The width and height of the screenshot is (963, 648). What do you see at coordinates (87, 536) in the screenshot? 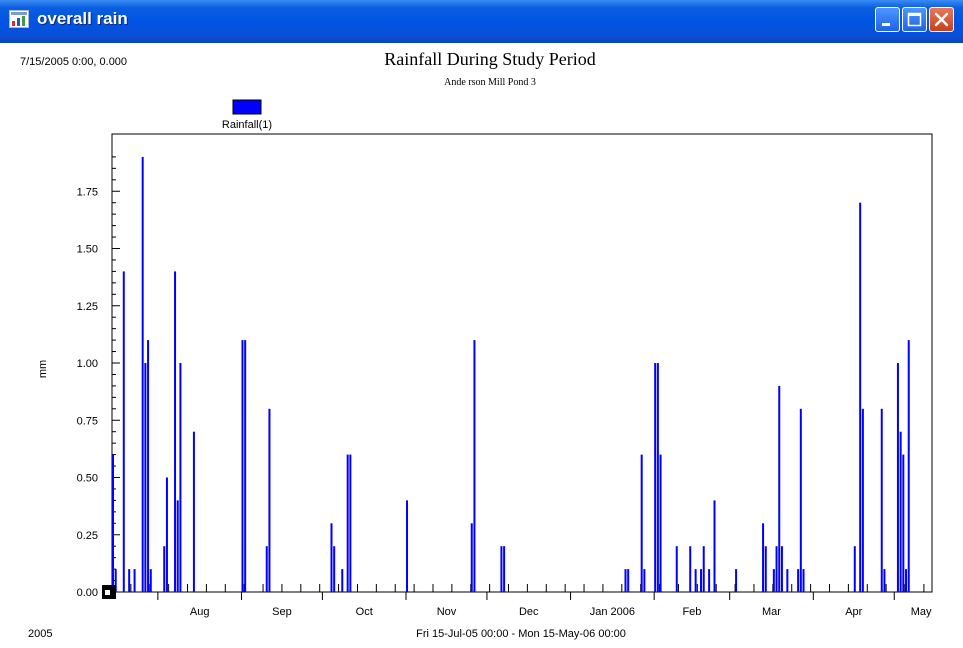
I see `y-tick-label: 0.25` at bounding box center [87, 536].